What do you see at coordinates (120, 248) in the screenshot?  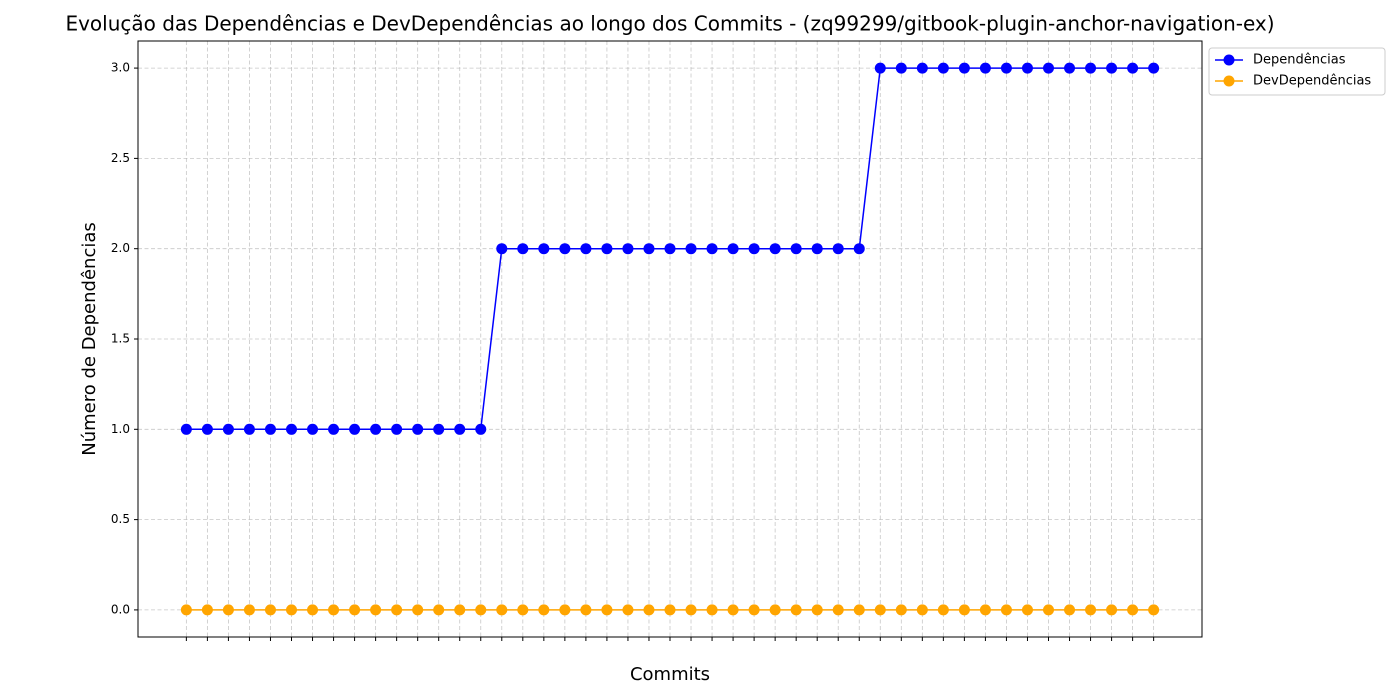 I see `y-tick-label: 2.0` at bounding box center [120, 248].